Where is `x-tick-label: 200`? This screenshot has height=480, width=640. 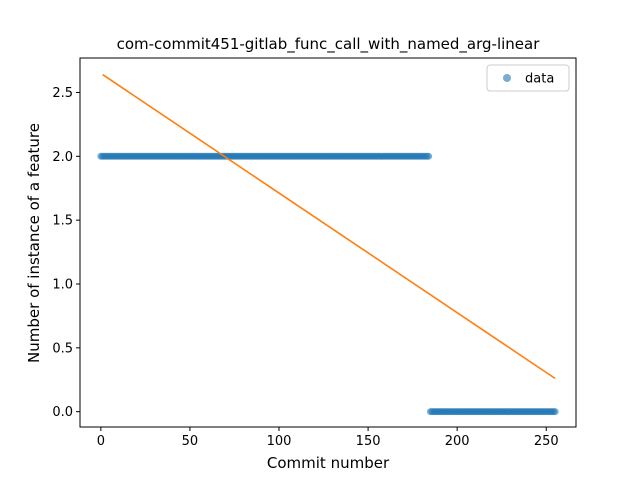 x-tick-label: 200 is located at coordinates (457, 441).